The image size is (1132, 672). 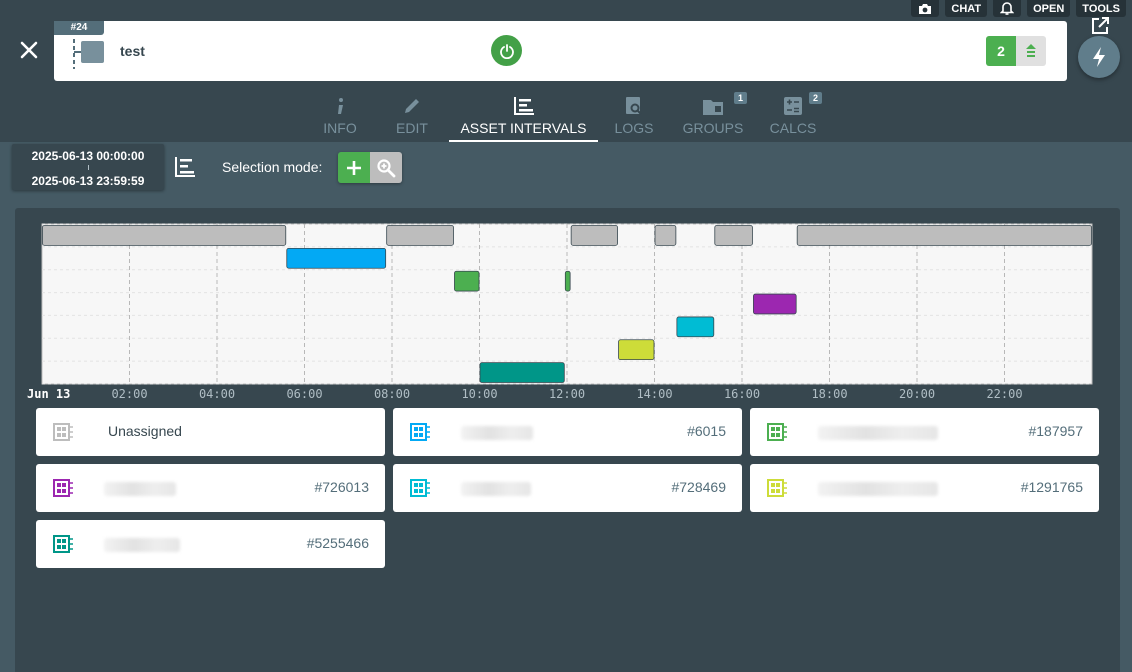 I want to click on legend-id: #728469, so click(x=698, y=487).